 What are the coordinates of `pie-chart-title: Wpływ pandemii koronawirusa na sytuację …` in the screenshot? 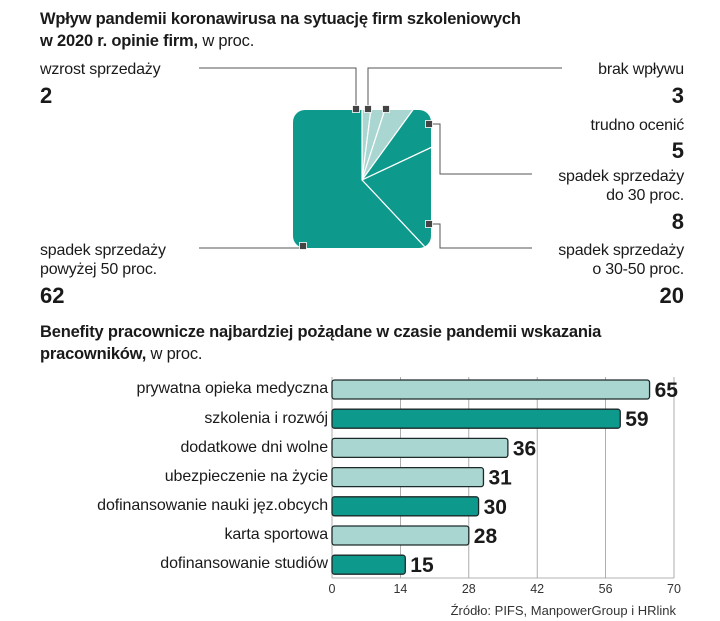 It's located at (280, 30).